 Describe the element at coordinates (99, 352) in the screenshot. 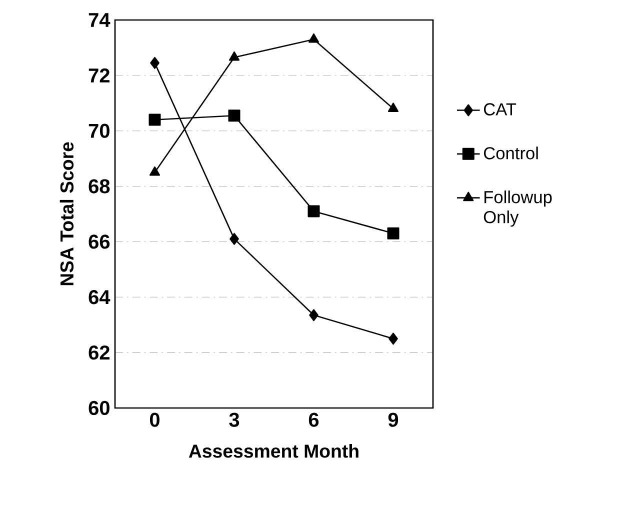

I see `y-tick-label: 62` at that location.